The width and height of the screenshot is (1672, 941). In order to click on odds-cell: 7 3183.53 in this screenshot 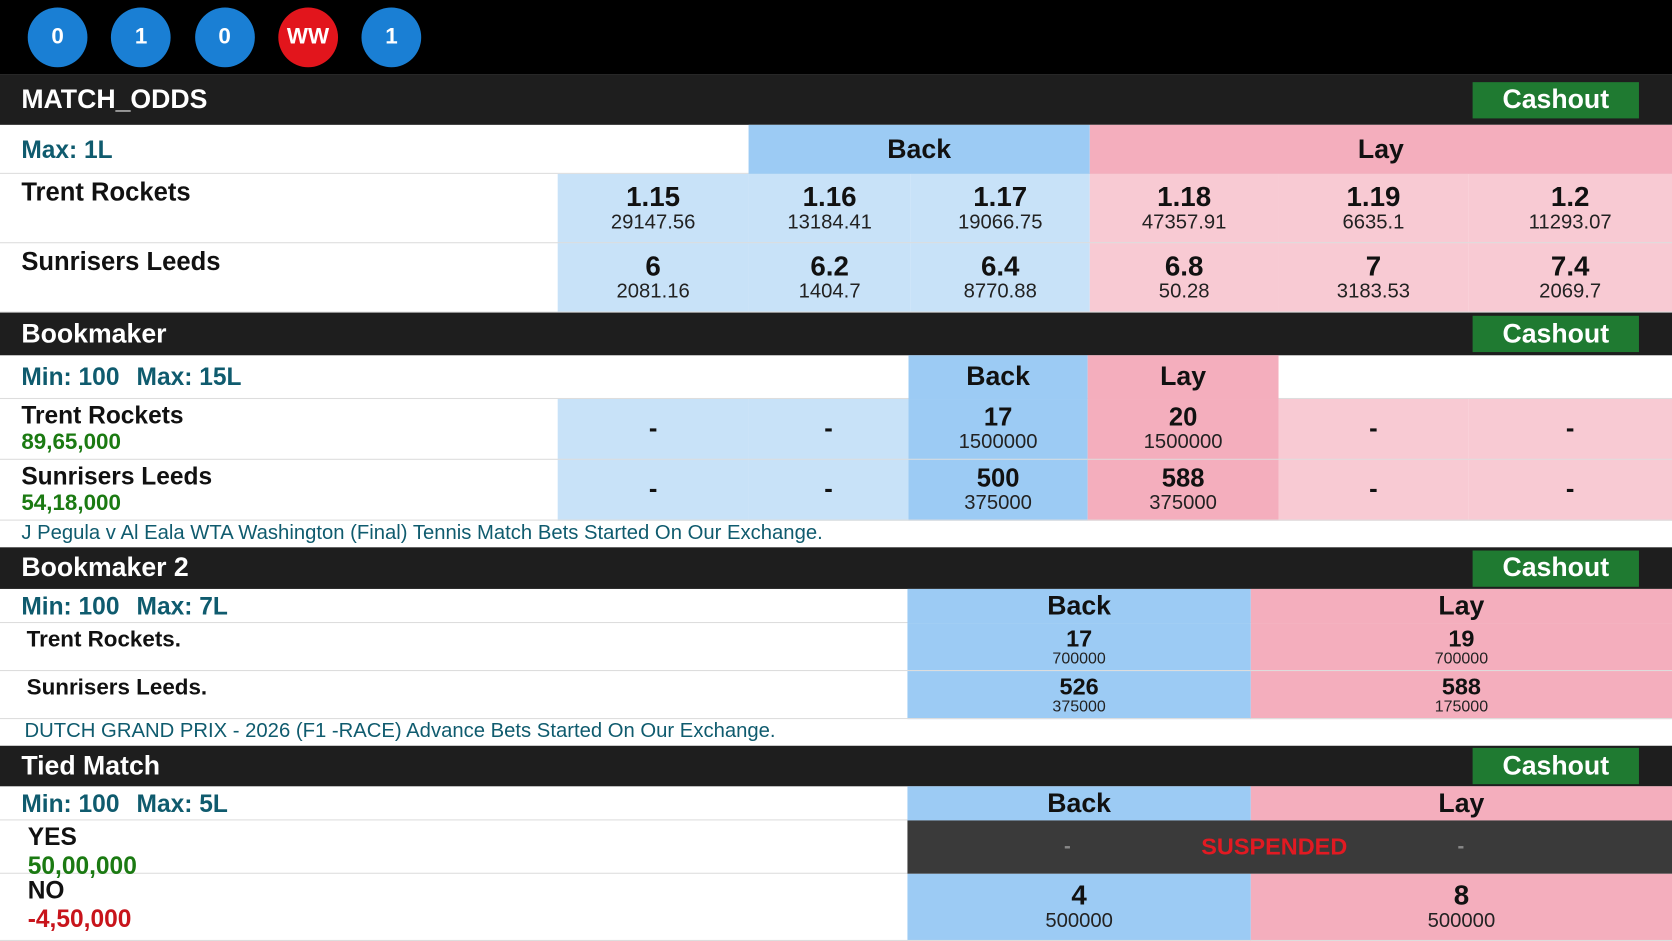, I will do `click(1373, 278)`.